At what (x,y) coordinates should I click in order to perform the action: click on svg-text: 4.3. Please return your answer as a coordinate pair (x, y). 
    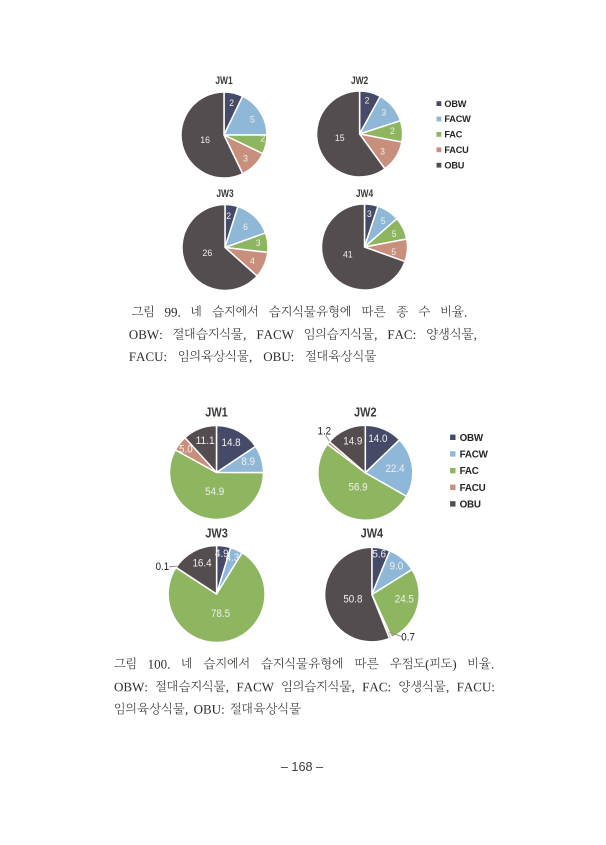
    Looking at the image, I should click on (233, 558).